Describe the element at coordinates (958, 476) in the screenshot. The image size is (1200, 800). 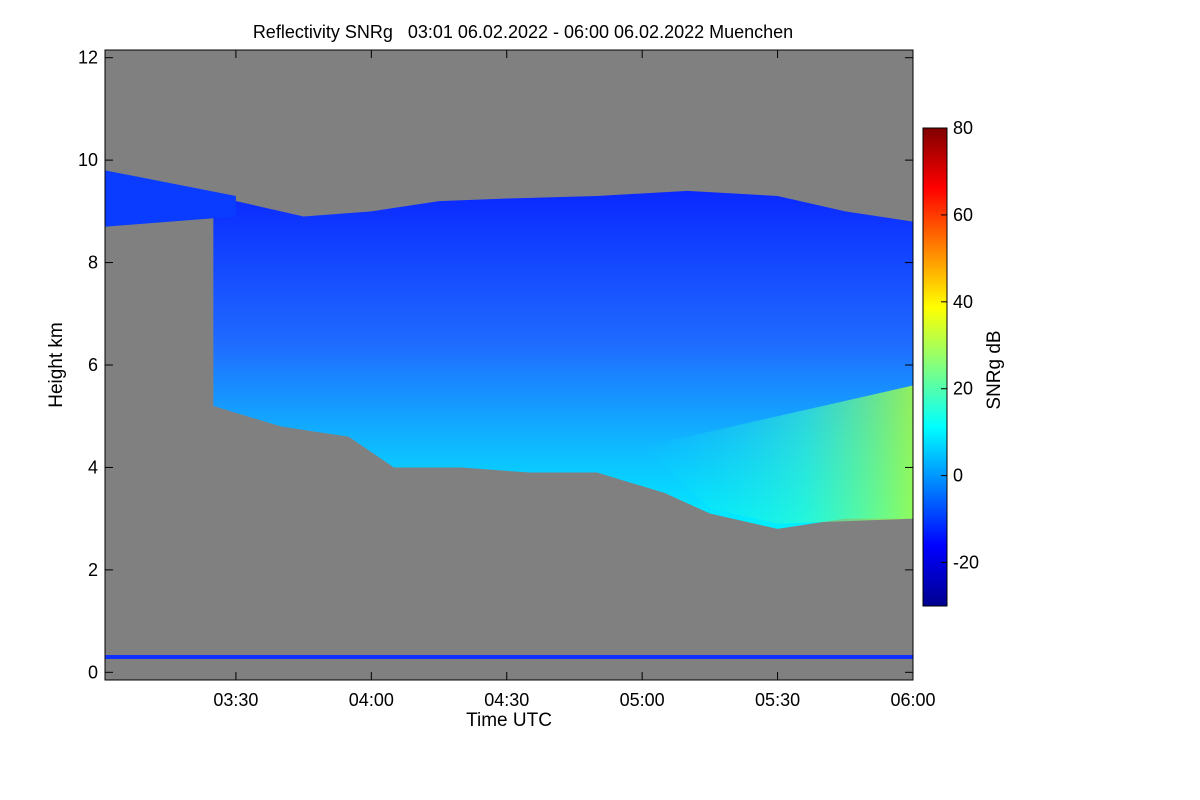
I see `colorbar-tick-label: 0` at that location.